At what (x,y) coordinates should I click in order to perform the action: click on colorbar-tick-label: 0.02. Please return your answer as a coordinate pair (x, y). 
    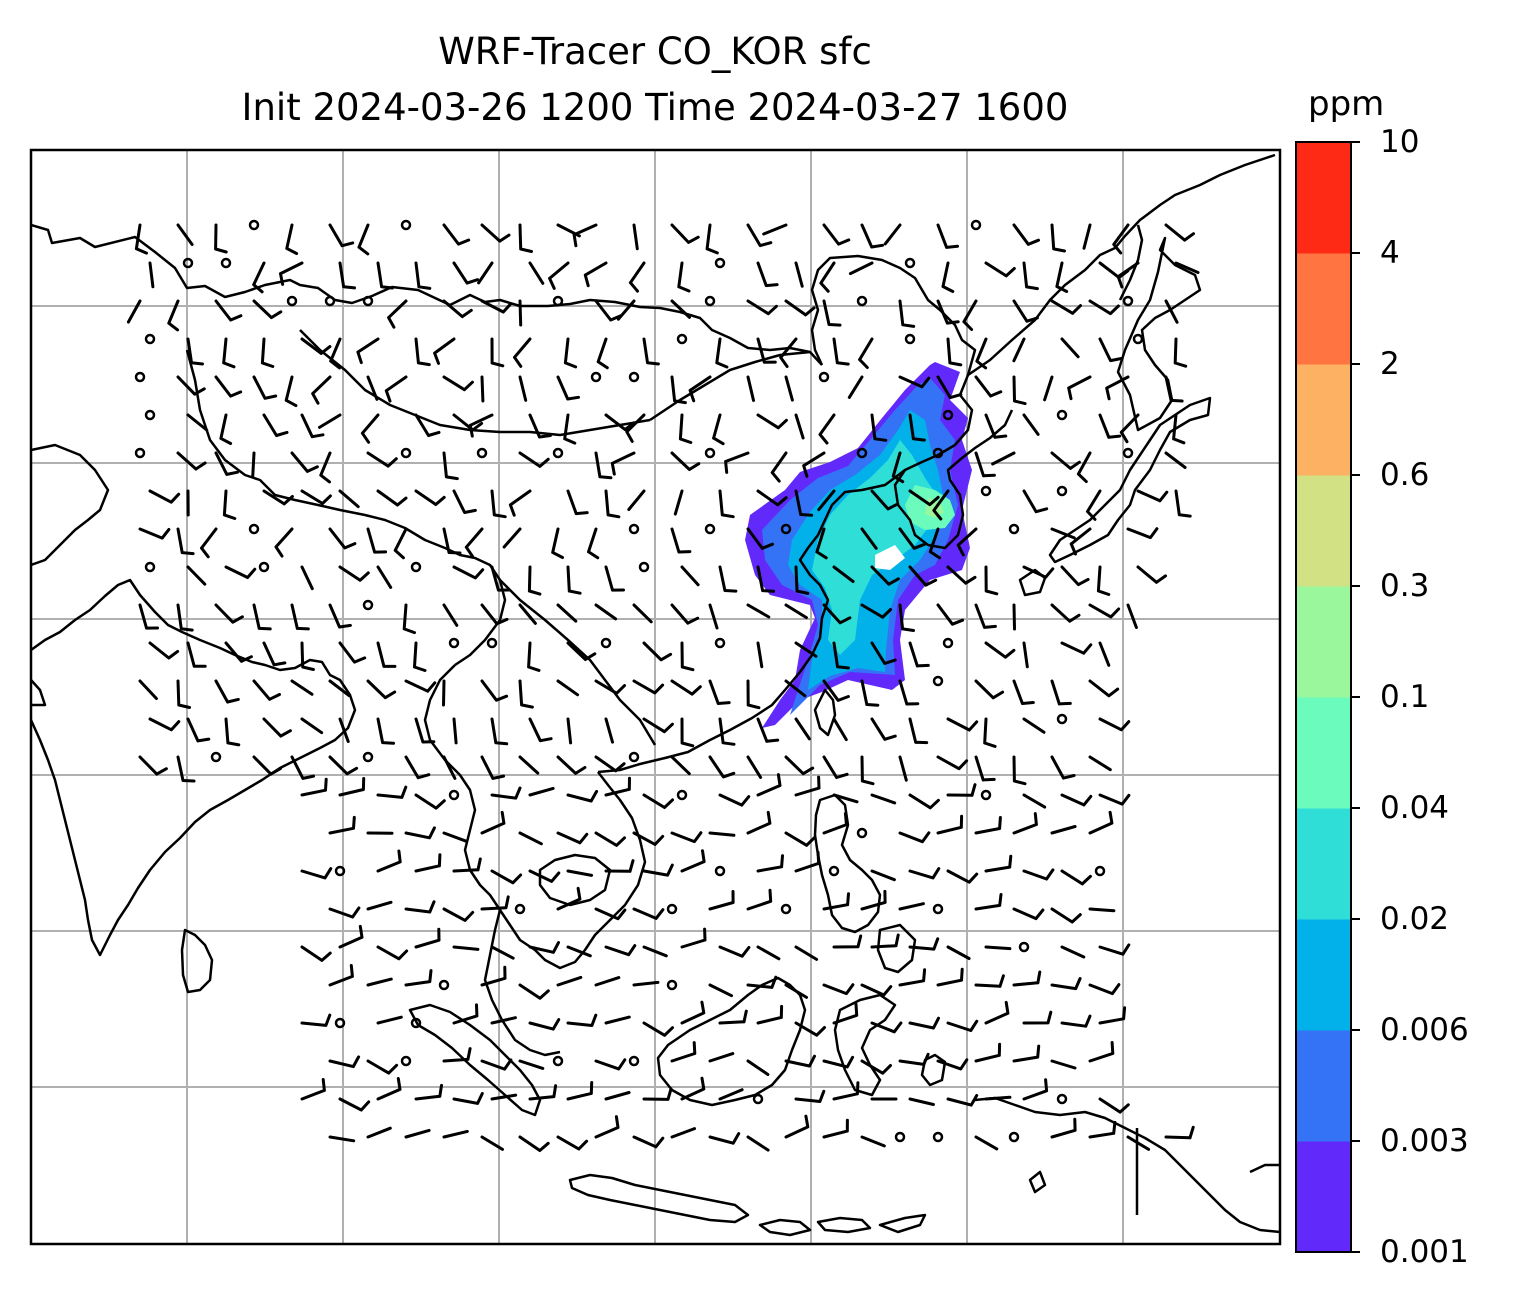
    Looking at the image, I should click on (1415, 919).